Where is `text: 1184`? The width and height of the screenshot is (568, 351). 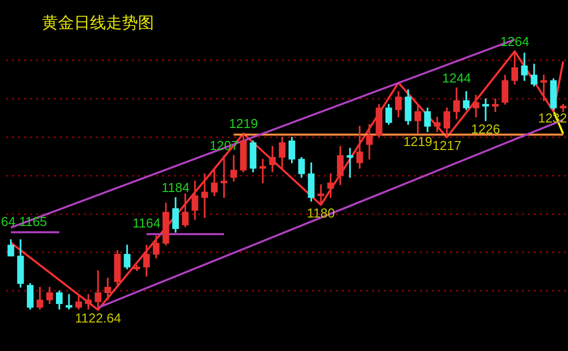
text: 1184 is located at coordinates (176, 188).